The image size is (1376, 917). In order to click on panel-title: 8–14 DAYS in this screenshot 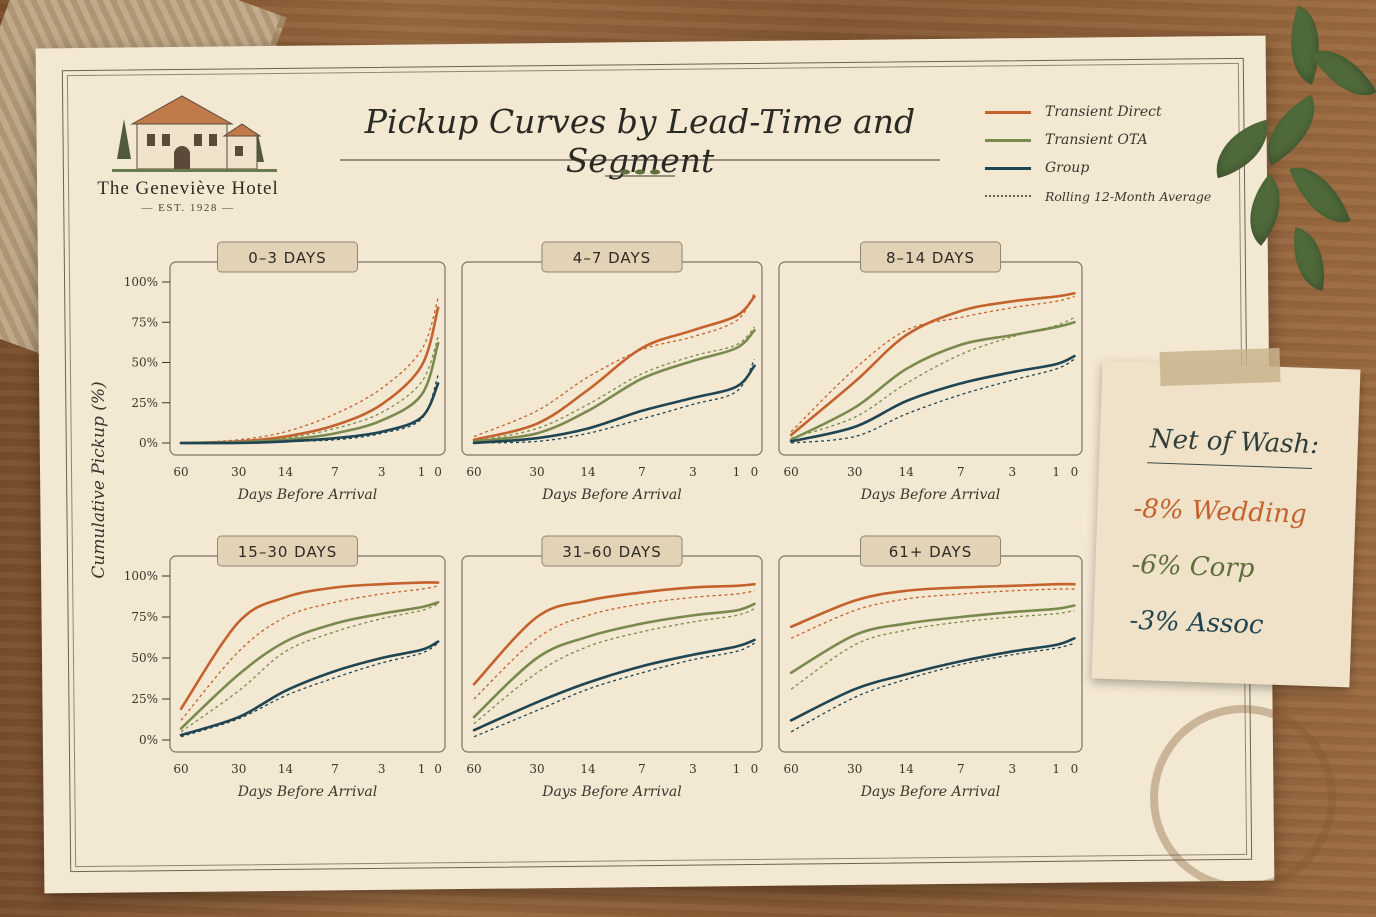, I will do `click(930, 258)`.